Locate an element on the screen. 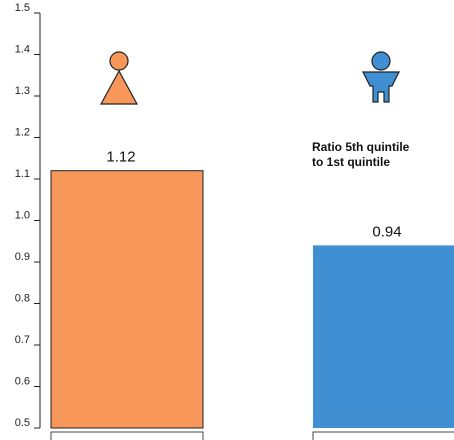  male-figure-icon is located at coordinates (381, 77).